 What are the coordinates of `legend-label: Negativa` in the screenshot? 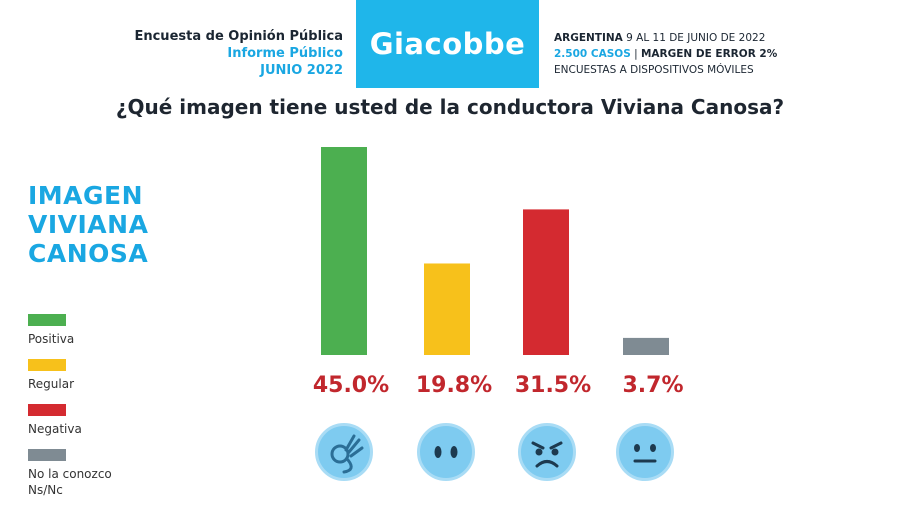 It's located at (55, 429).